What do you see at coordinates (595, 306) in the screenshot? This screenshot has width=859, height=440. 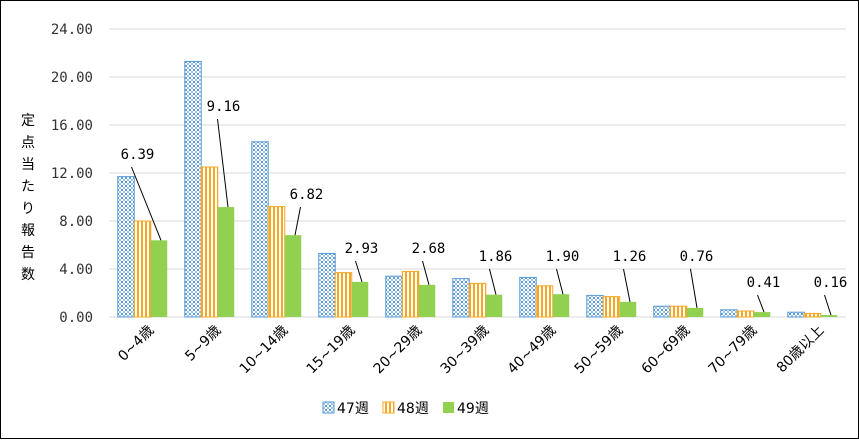 I see `bar-47週-50~59歳` at bounding box center [595, 306].